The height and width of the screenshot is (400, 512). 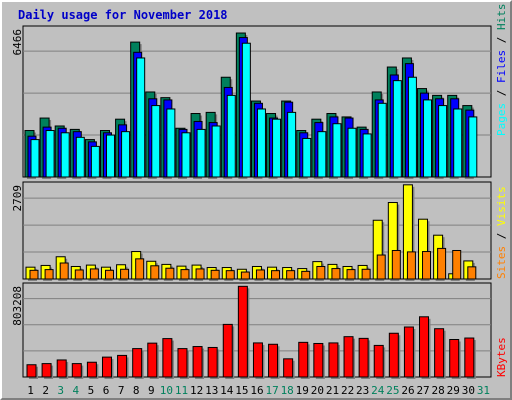 I want to click on x-tick-label-day-25: 25, so click(x=392, y=390).